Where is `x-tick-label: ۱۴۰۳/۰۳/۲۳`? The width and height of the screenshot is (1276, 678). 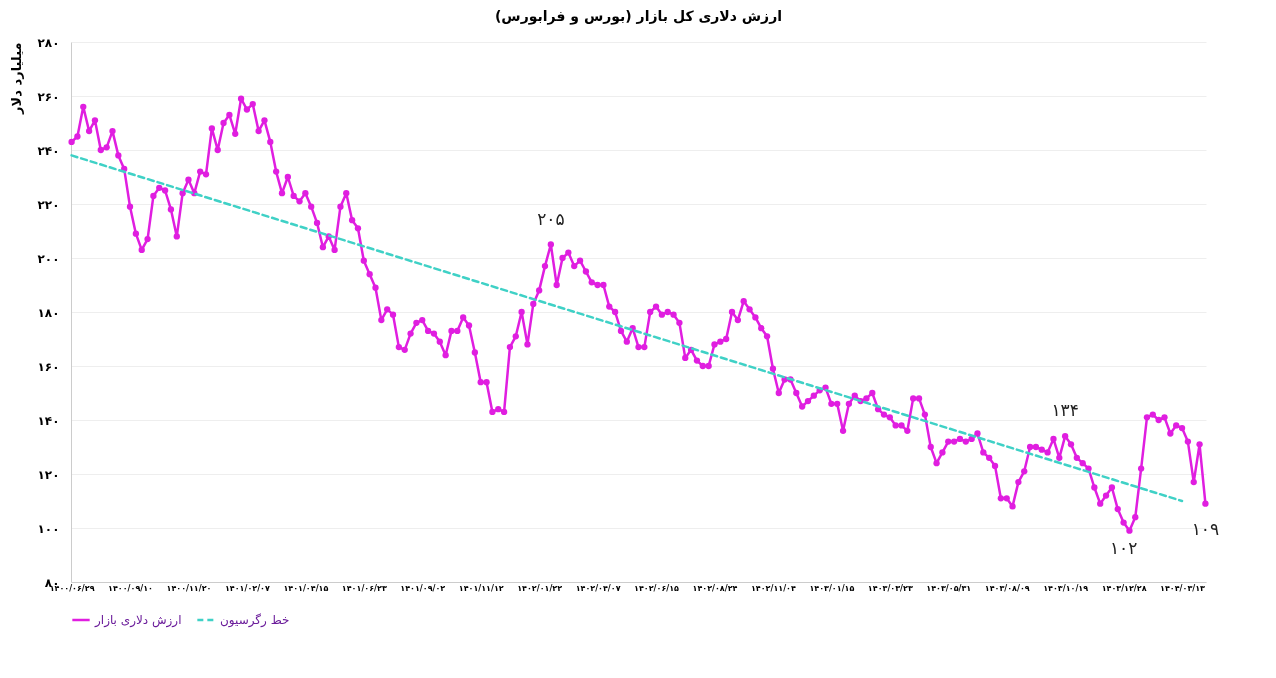
x-tick-label: ۱۴۰۳/۰۳/۲۳ is located at coordinates (890, 588).